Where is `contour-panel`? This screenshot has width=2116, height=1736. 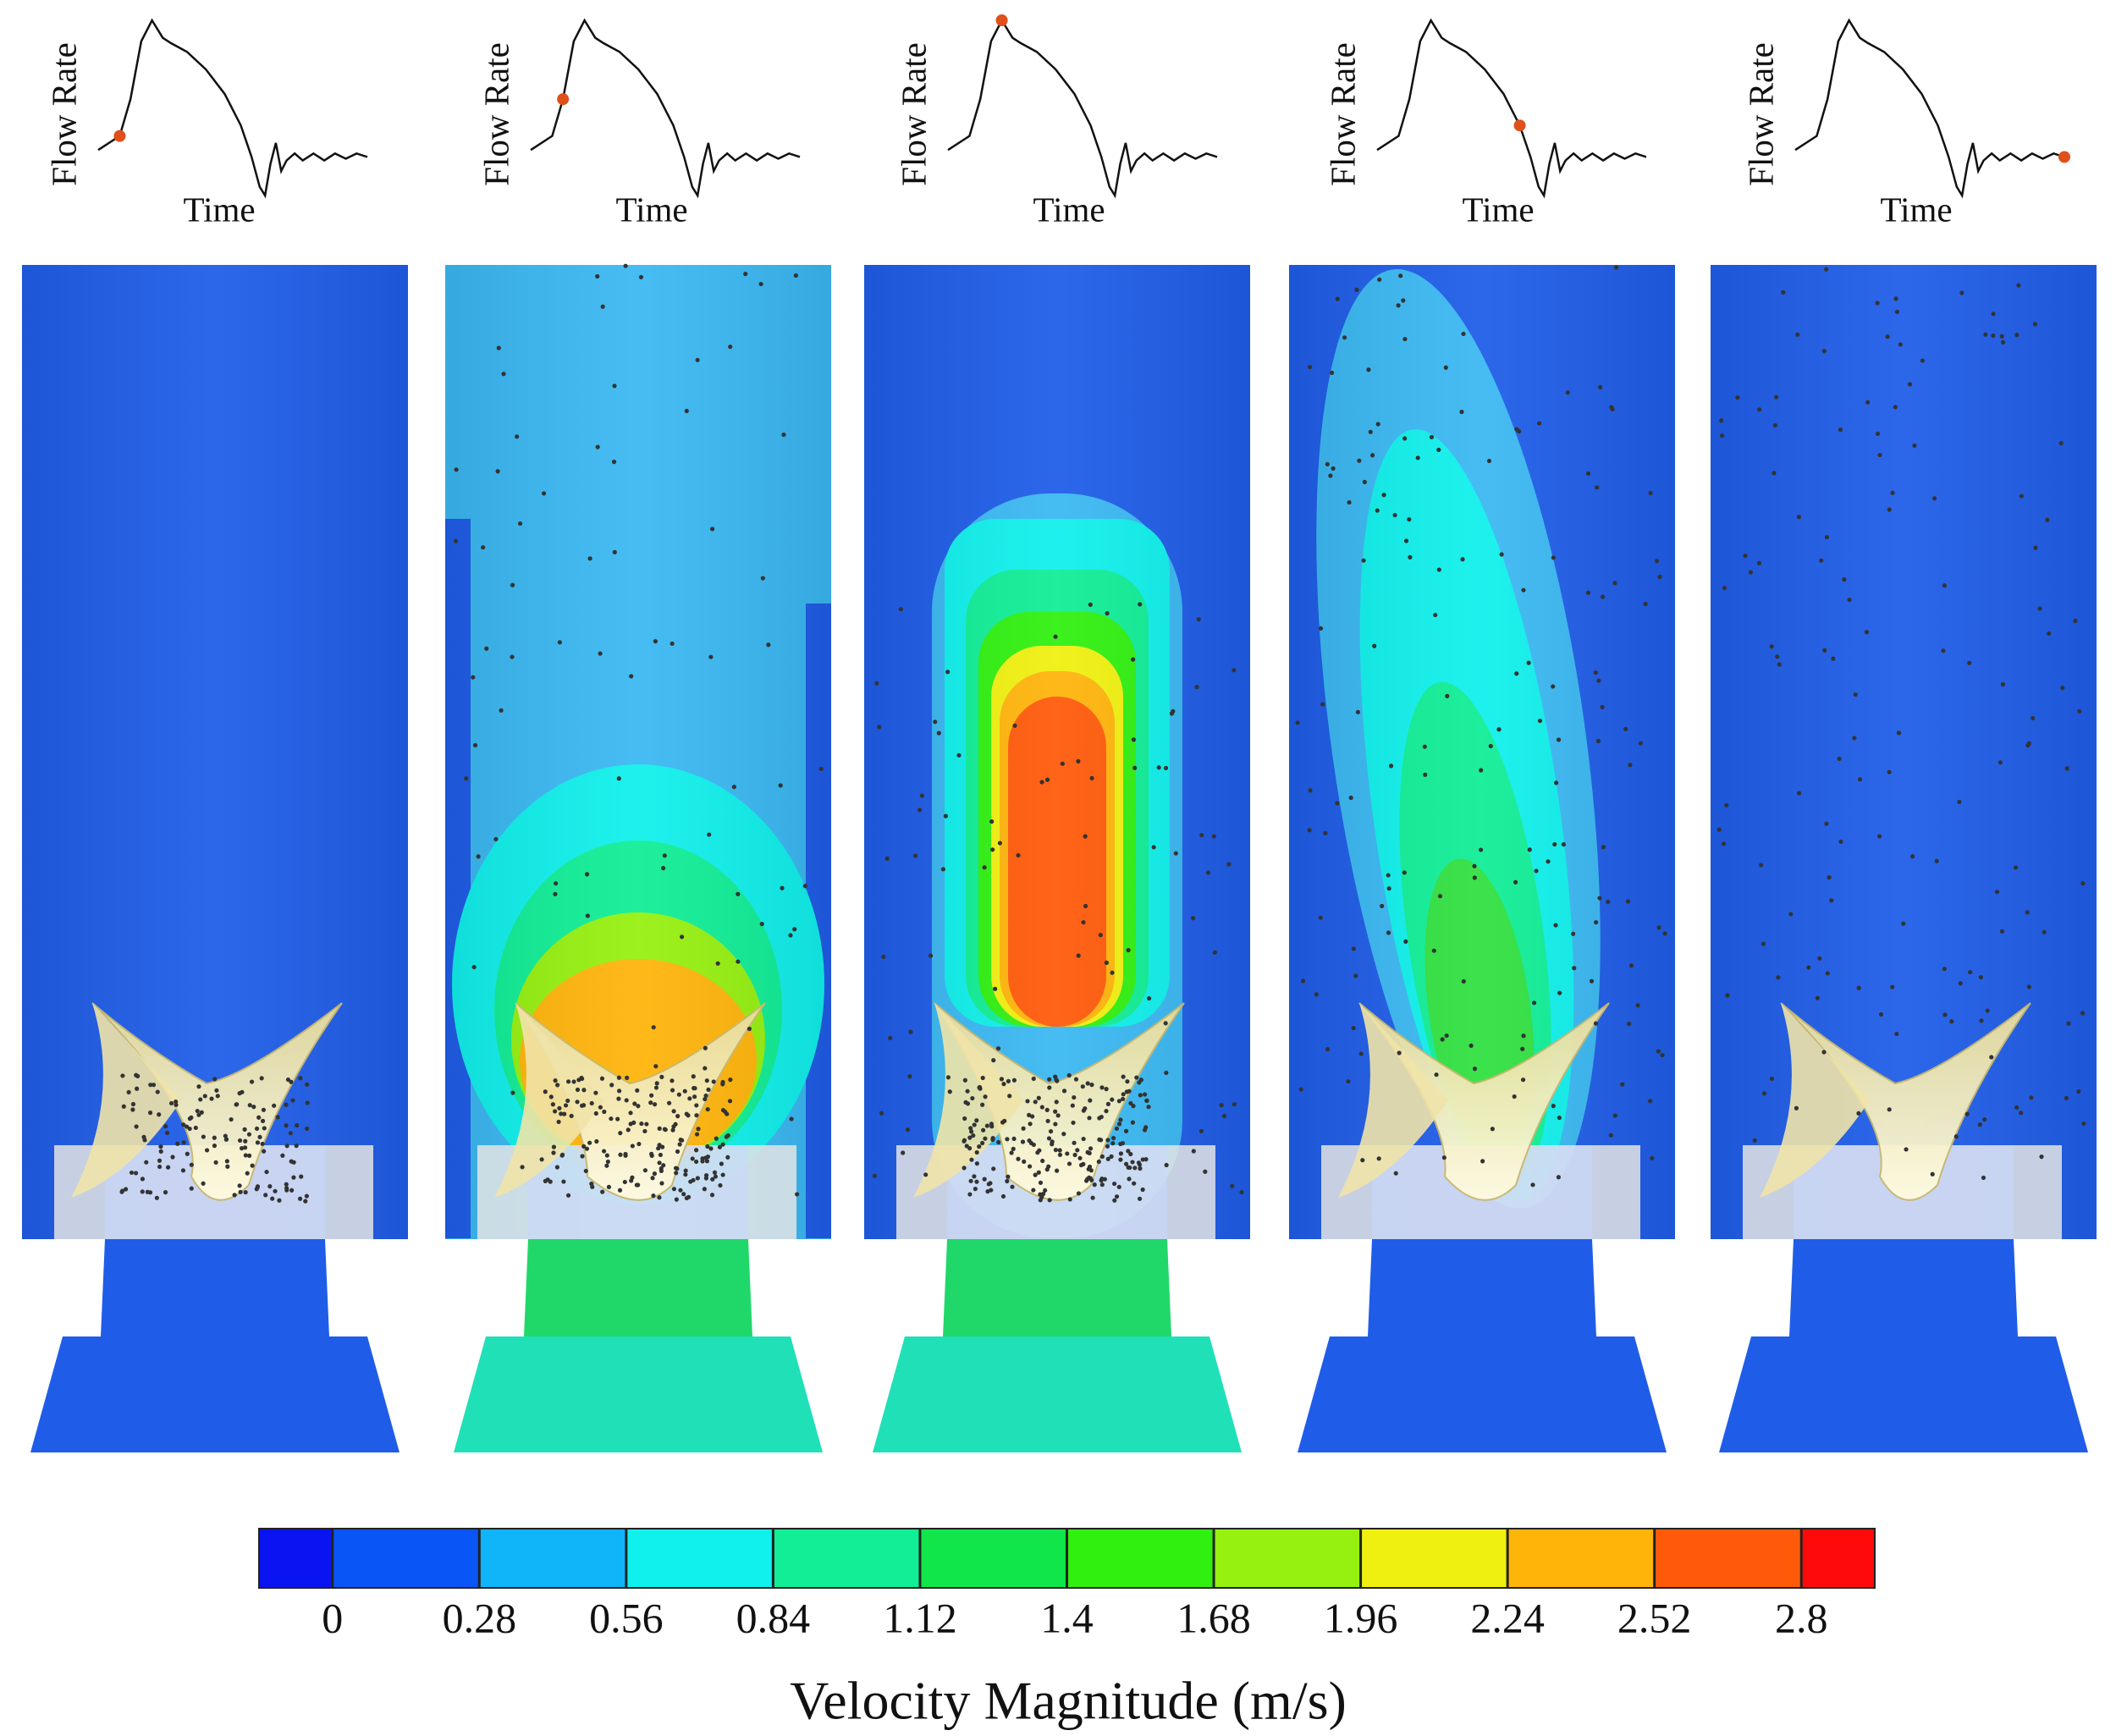 contour-panel is located at coordinates (1904, 858).